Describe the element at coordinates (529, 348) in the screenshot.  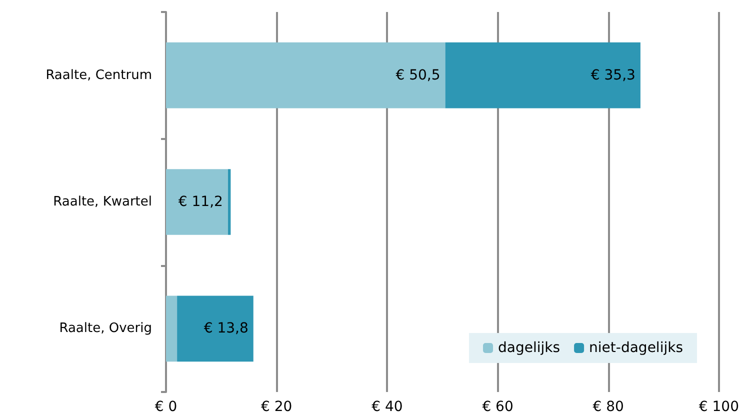
I see `legend-label: dagelijks` at that location.